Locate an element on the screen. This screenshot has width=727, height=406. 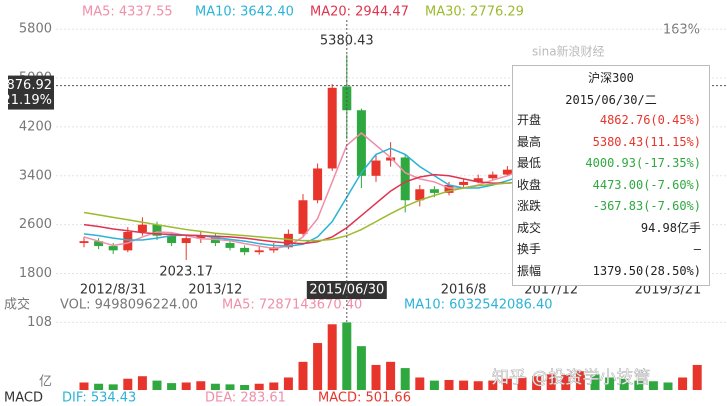
tooltip-label: 收盘 is located at coordinates (529, 184).